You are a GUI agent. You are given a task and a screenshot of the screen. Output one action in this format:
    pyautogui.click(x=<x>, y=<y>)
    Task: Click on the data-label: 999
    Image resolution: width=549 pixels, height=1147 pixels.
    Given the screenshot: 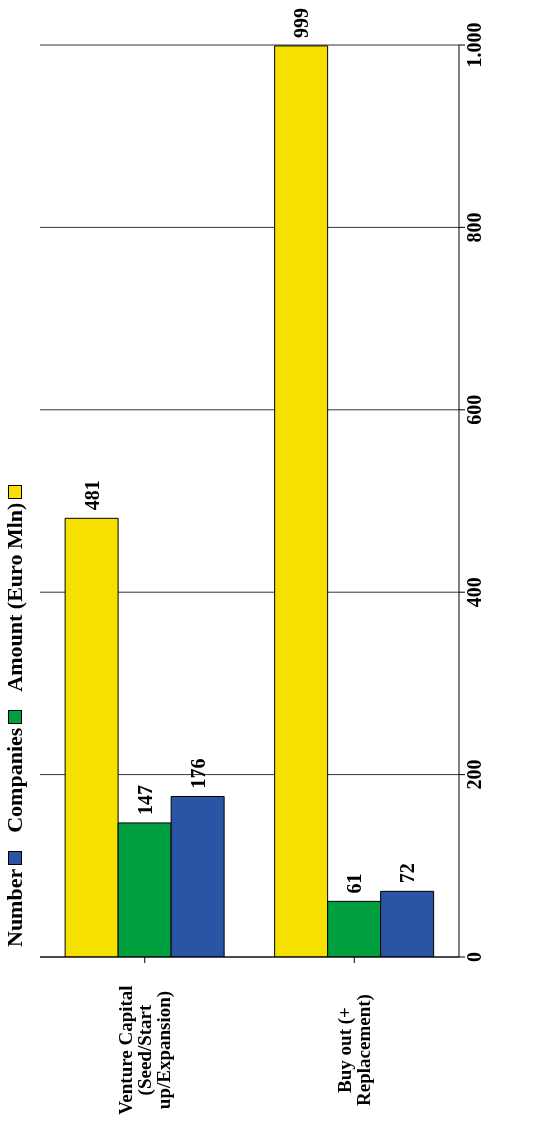 What is the action you would take?
    pyautogui.click(x=301, y=22)
    